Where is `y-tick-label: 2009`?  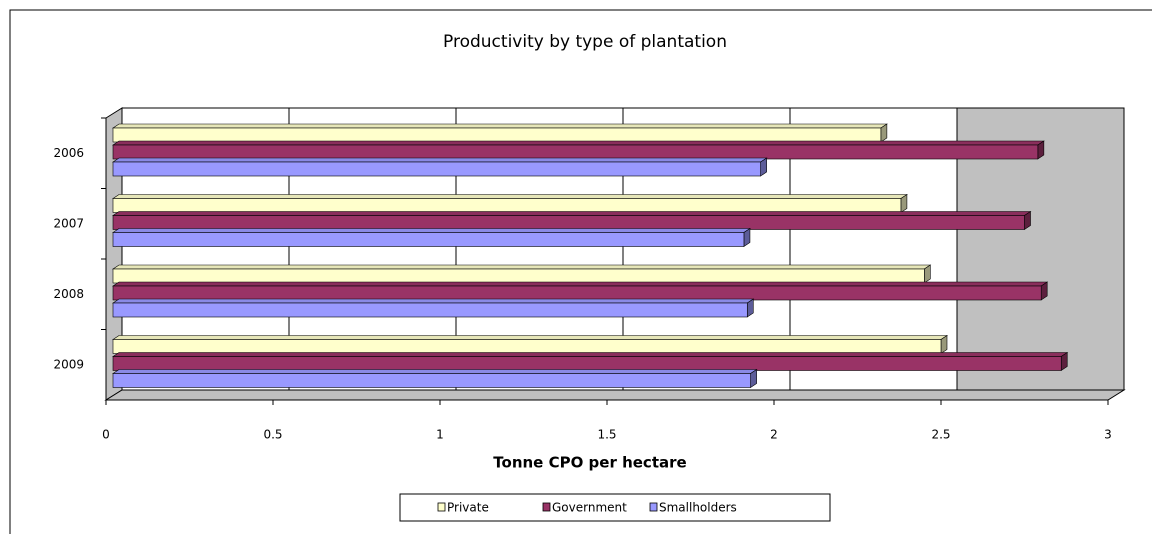 y-tick-label: 2009 is located at coordinates (68, 364).